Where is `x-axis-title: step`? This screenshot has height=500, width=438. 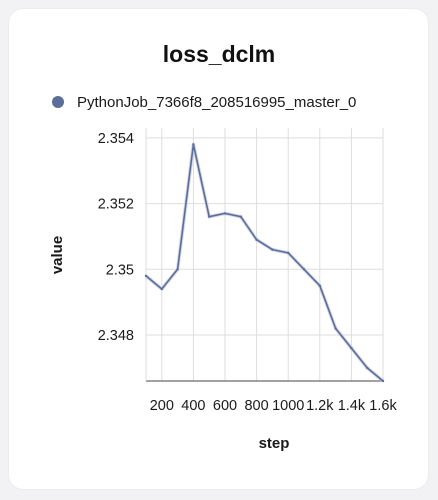
x-axis-title: step is located at coordinates (274, 443).